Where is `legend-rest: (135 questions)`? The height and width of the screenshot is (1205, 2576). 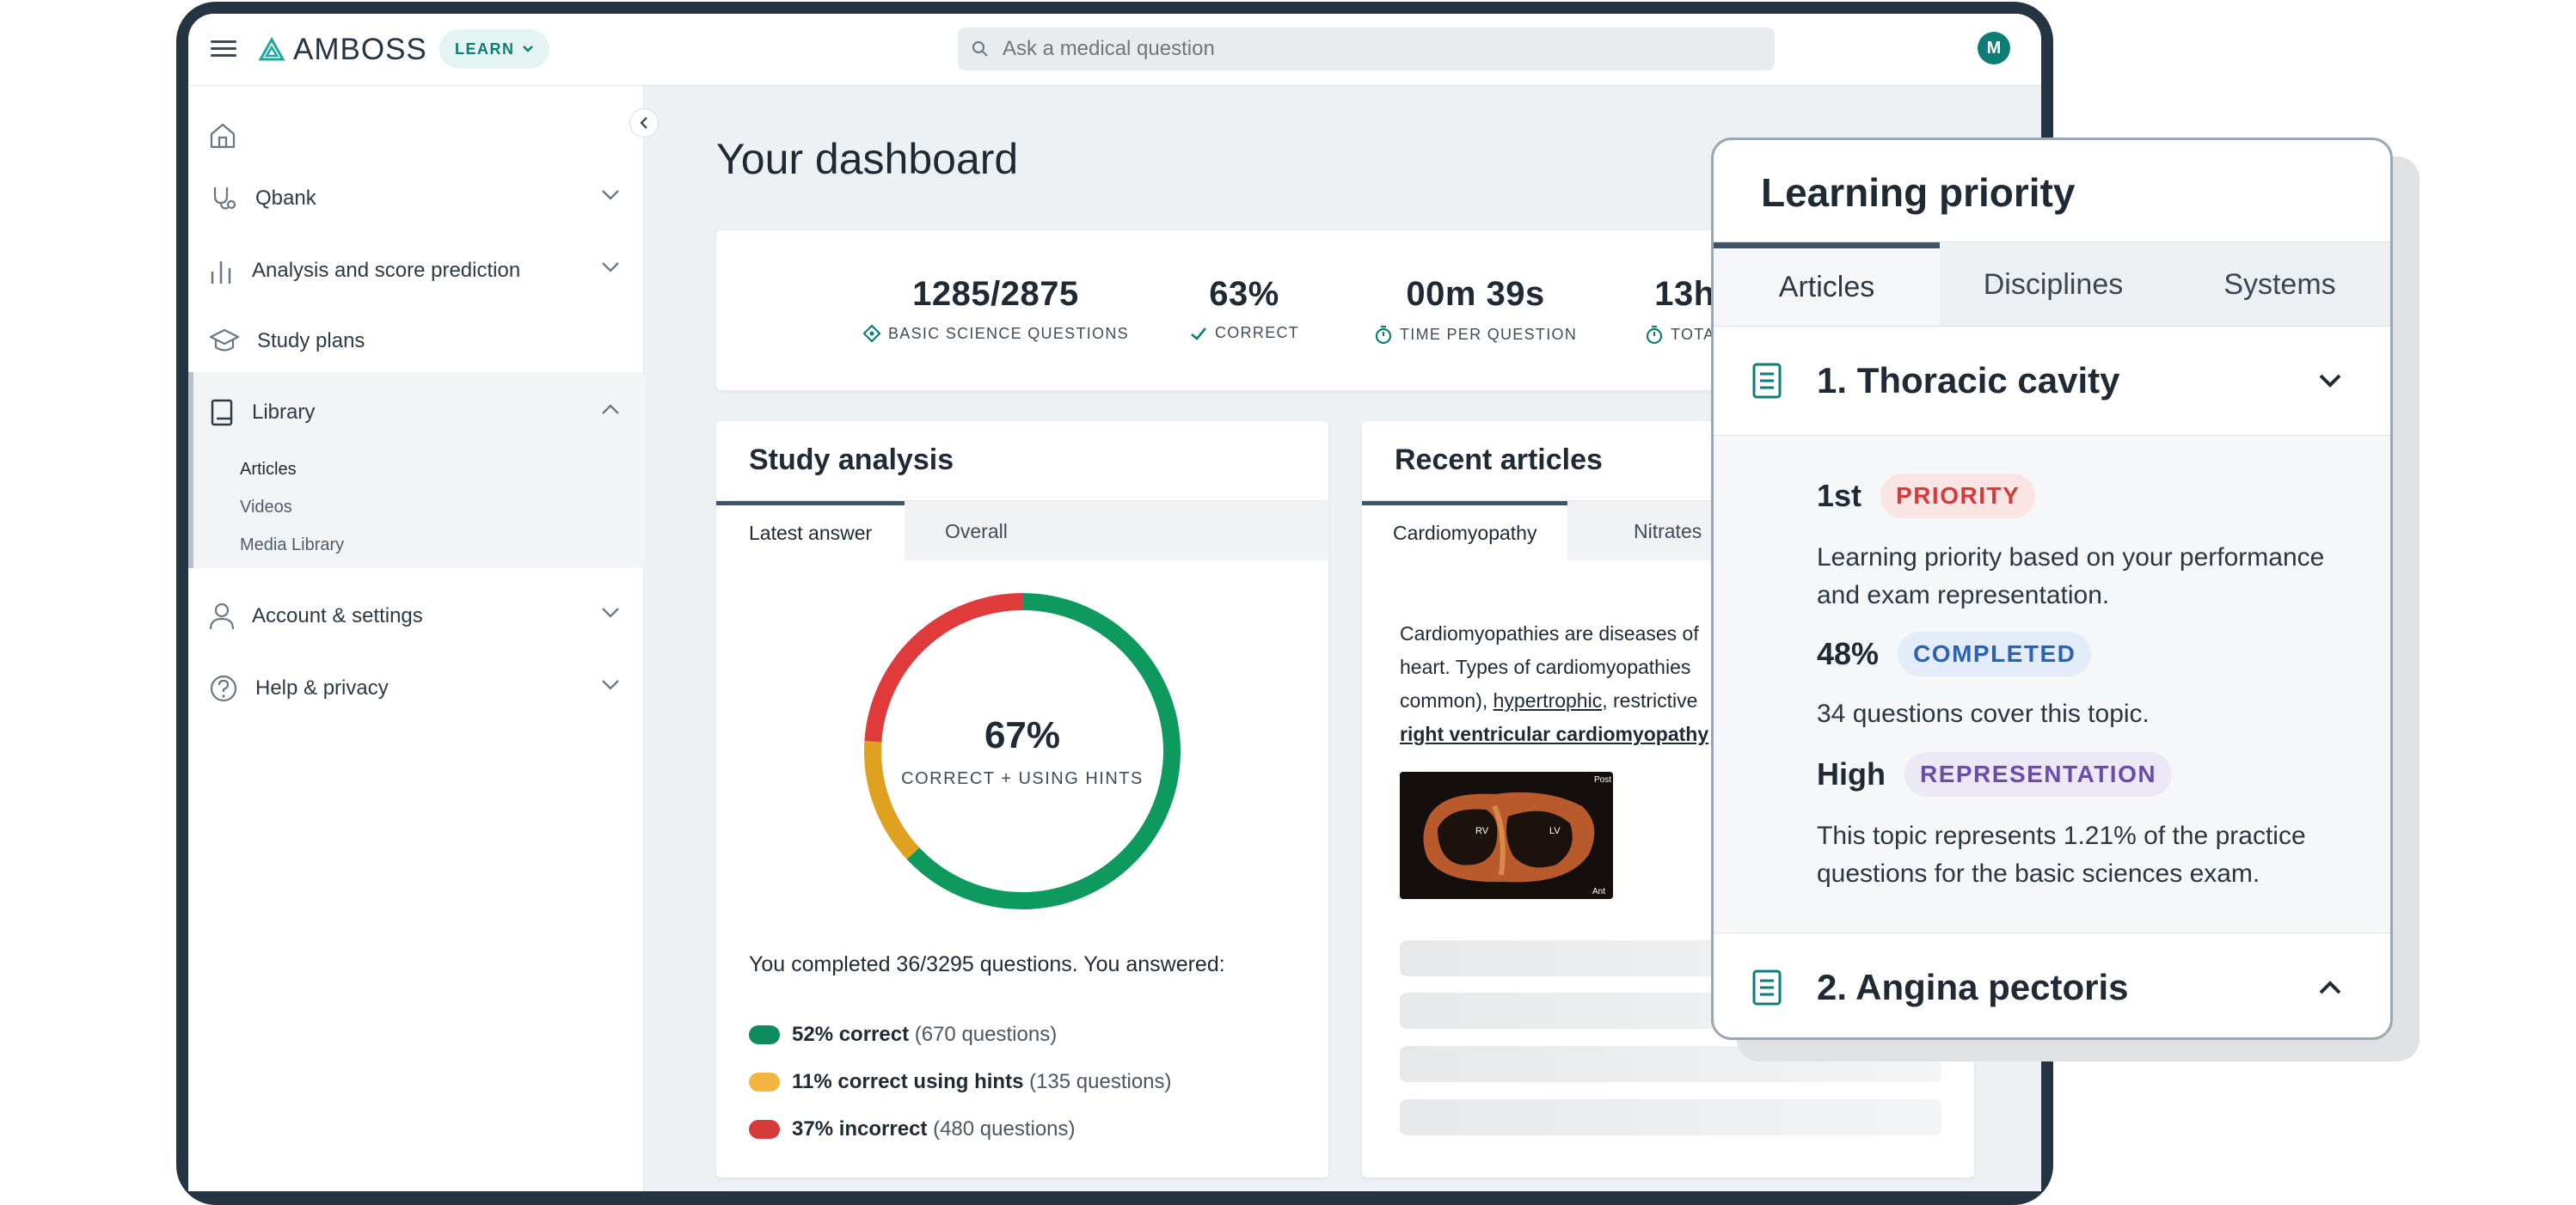 legend-rest: (135 questions) is located at coordinates (1097, 1081).